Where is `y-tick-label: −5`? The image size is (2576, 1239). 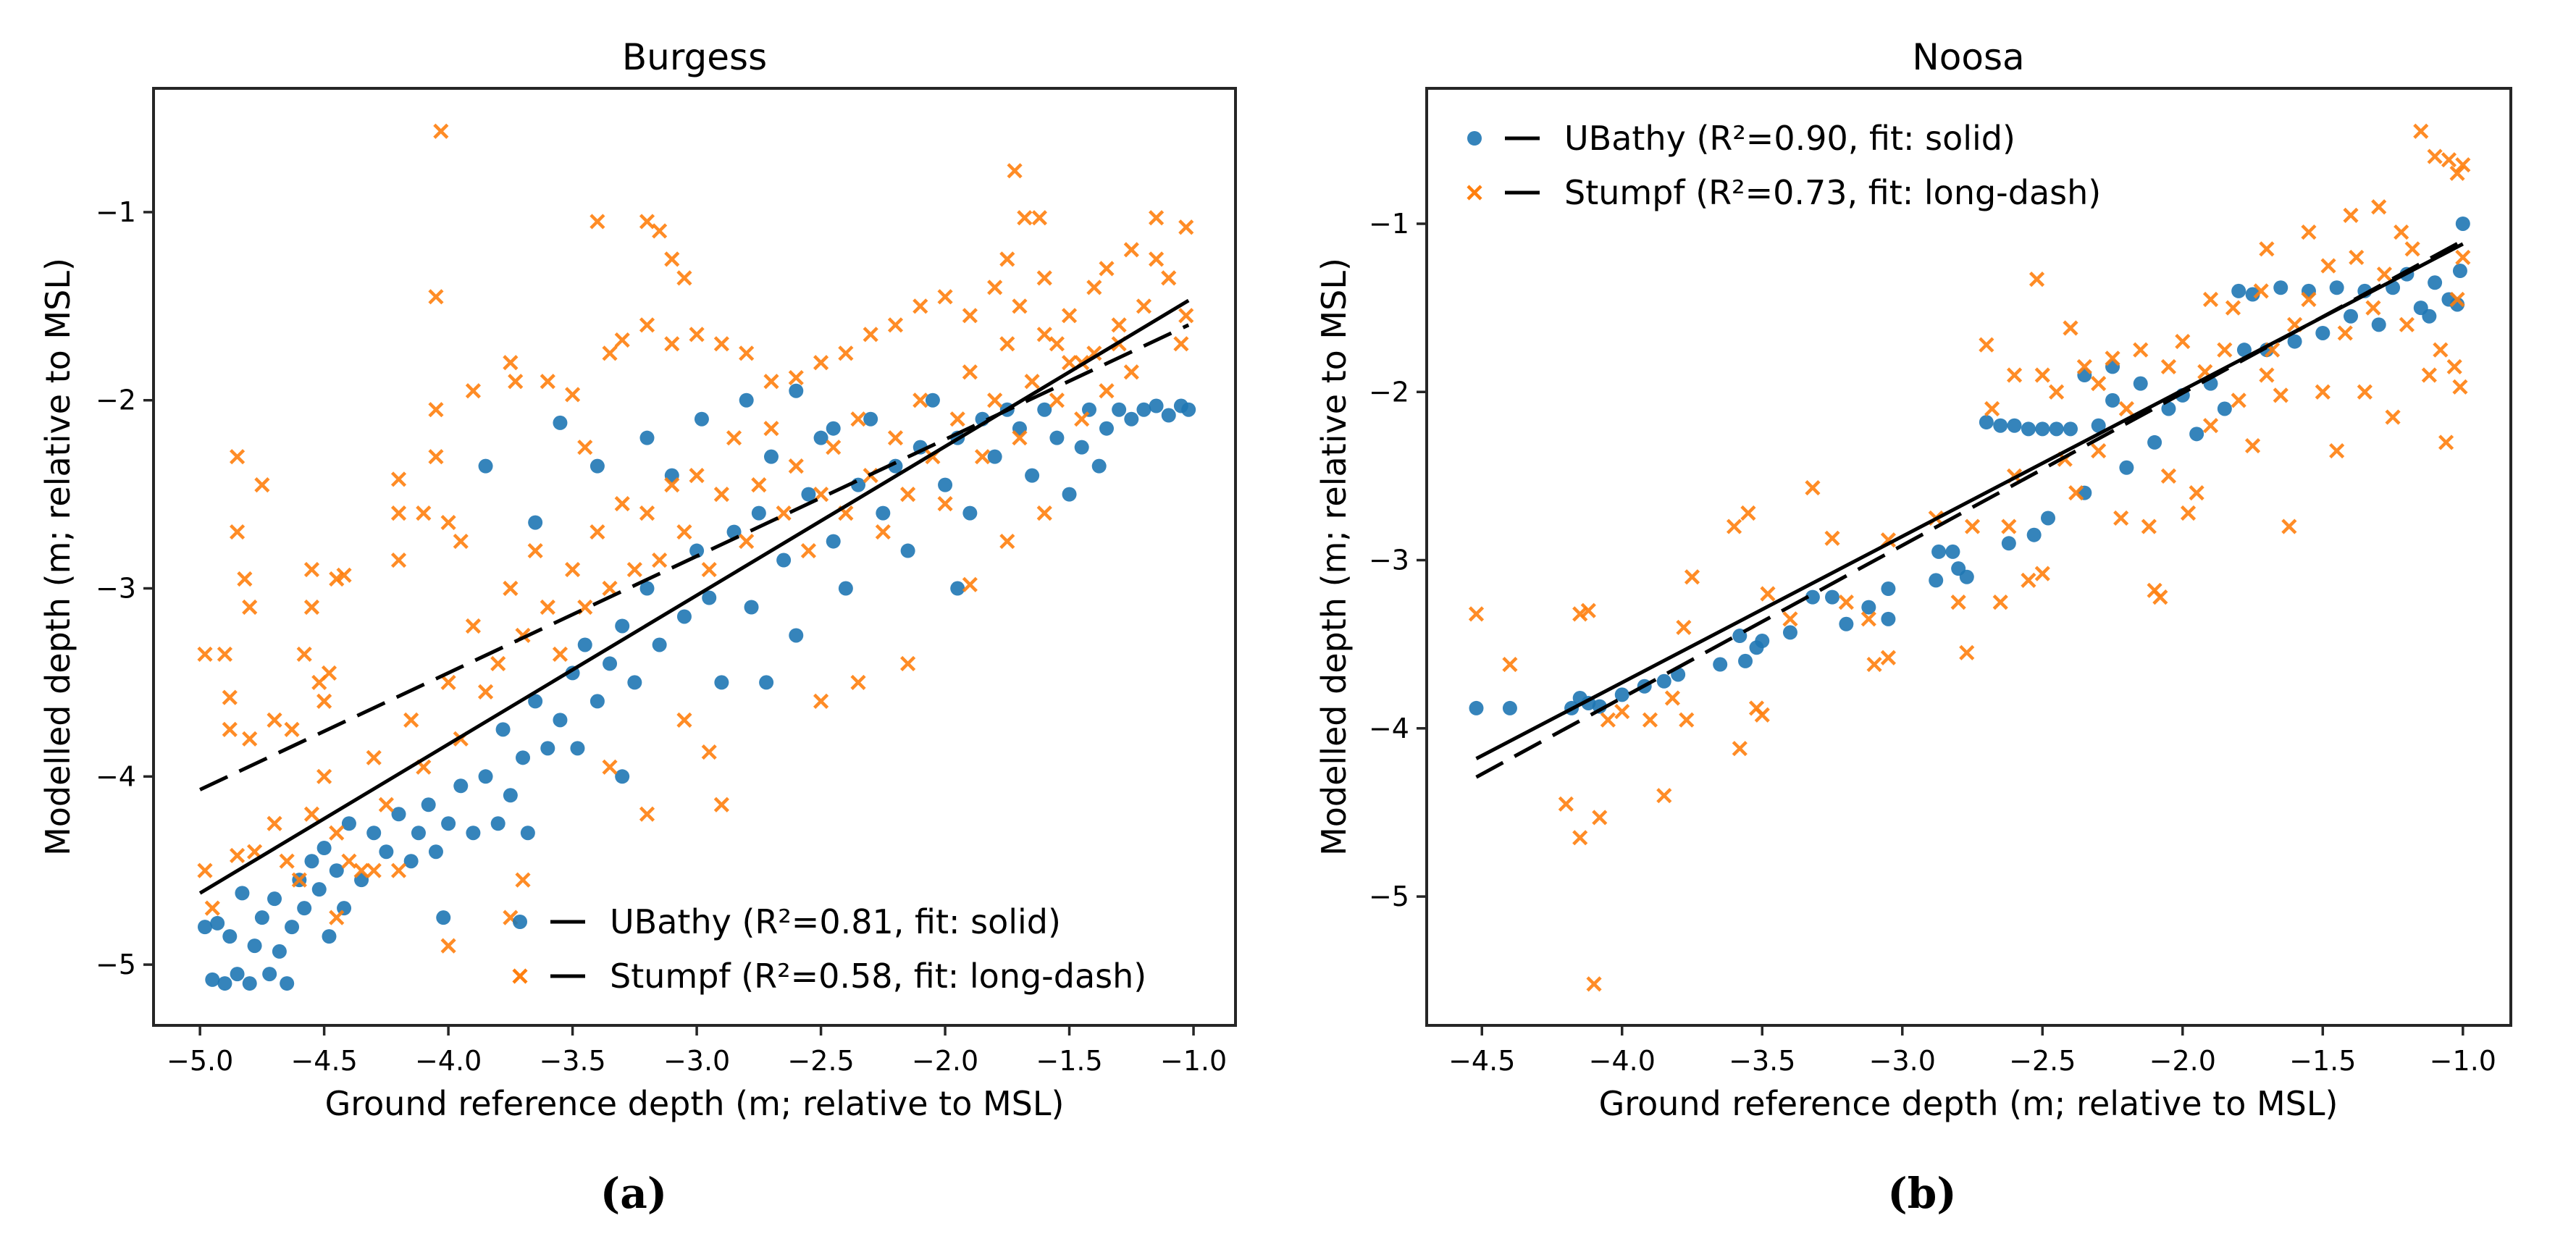 y-tick-label: −5 is located at coordinates (116, 964).